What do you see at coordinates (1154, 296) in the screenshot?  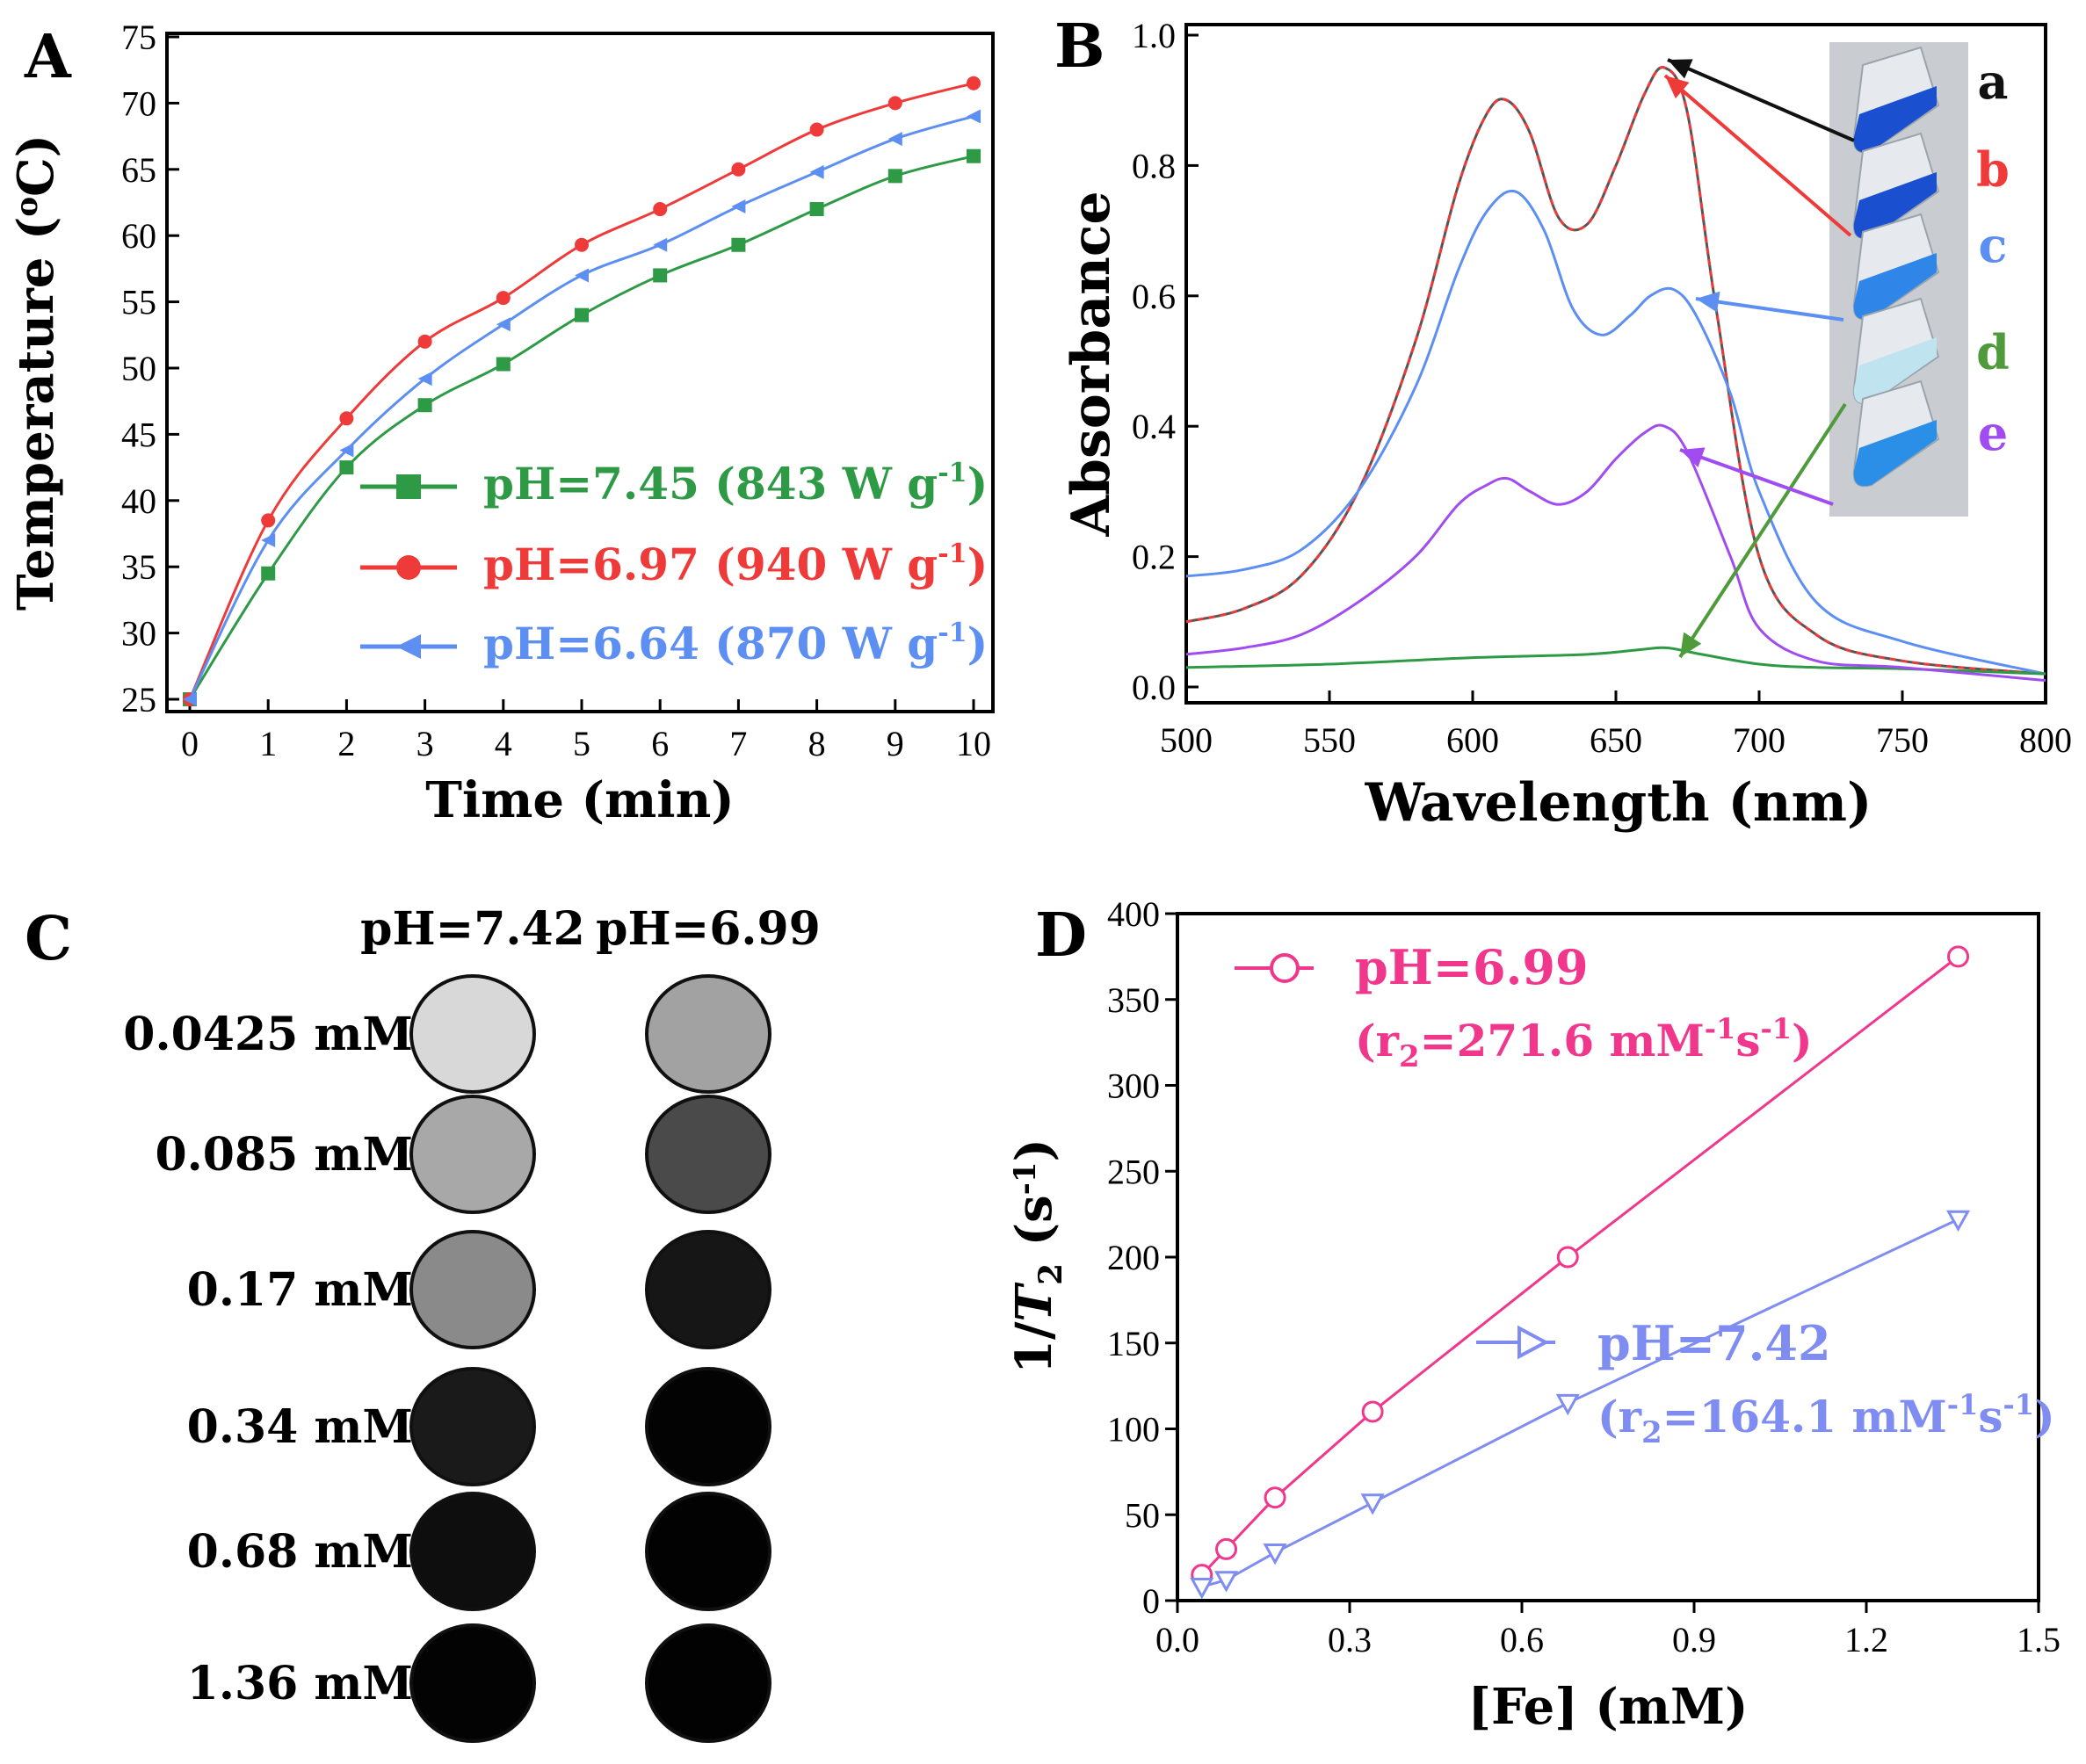 I see `b-ytick-label: 0.6` at bounding box center [1154, 296].